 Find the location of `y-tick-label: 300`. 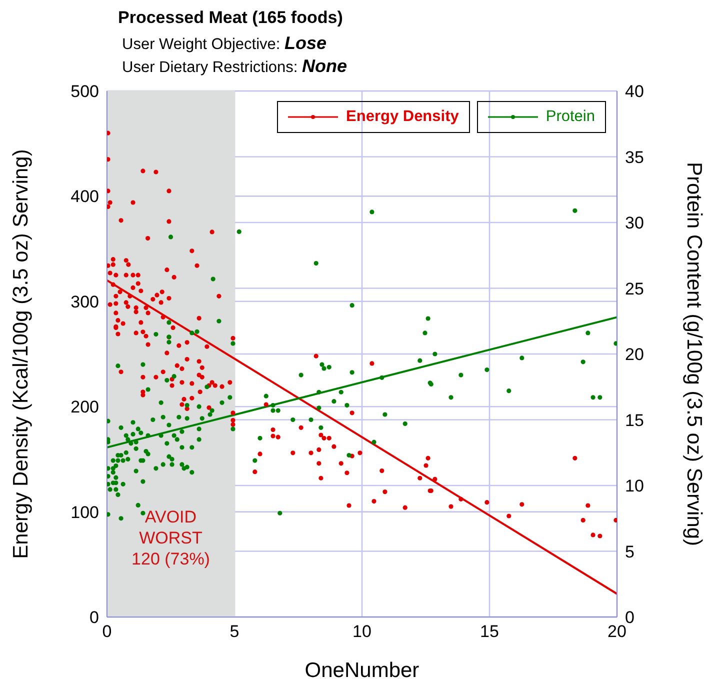

y-tick-label: 300 is located at coordinates (84, 302).